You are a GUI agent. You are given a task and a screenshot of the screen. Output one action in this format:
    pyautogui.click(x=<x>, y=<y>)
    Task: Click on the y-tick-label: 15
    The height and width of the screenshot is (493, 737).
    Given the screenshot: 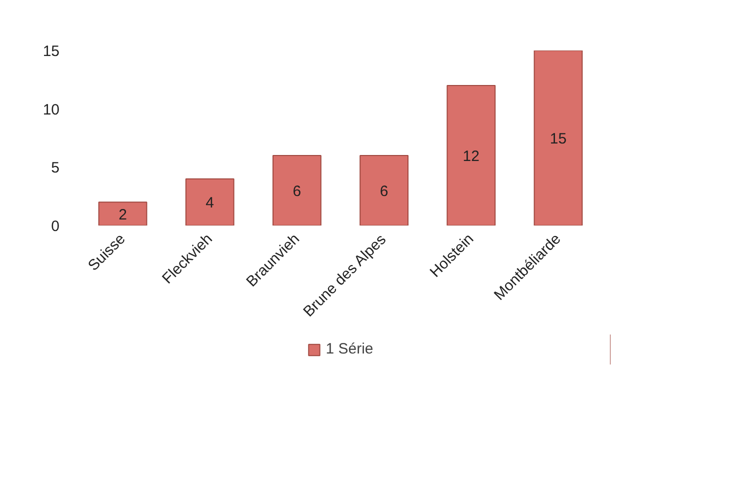 What is the action you would take?
    pyautogui.click(x=51, y=51)
    